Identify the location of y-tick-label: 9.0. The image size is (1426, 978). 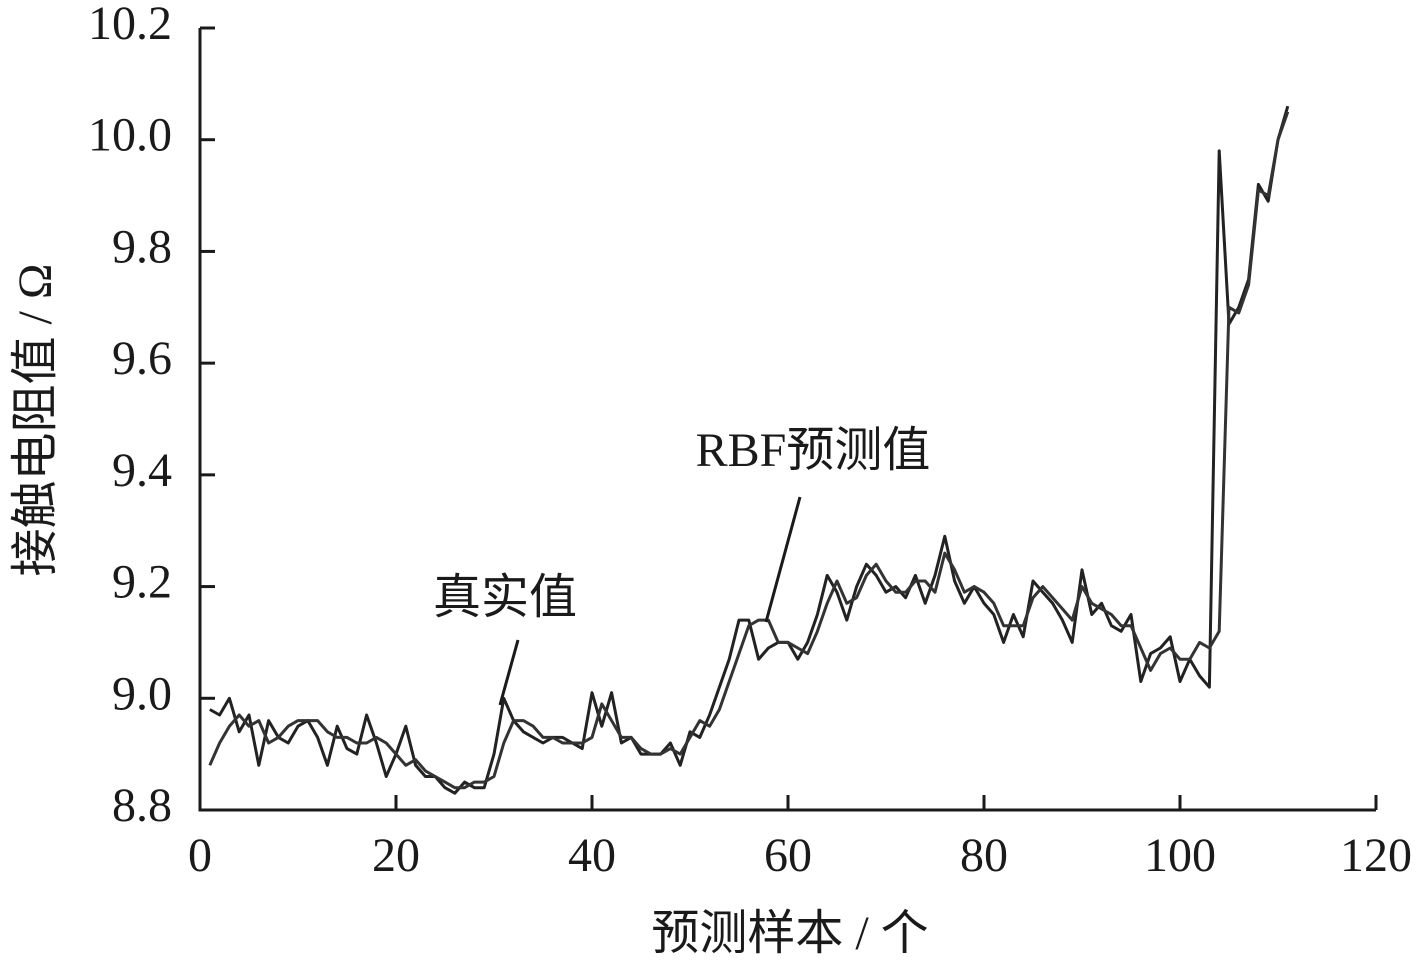
(142, 693).